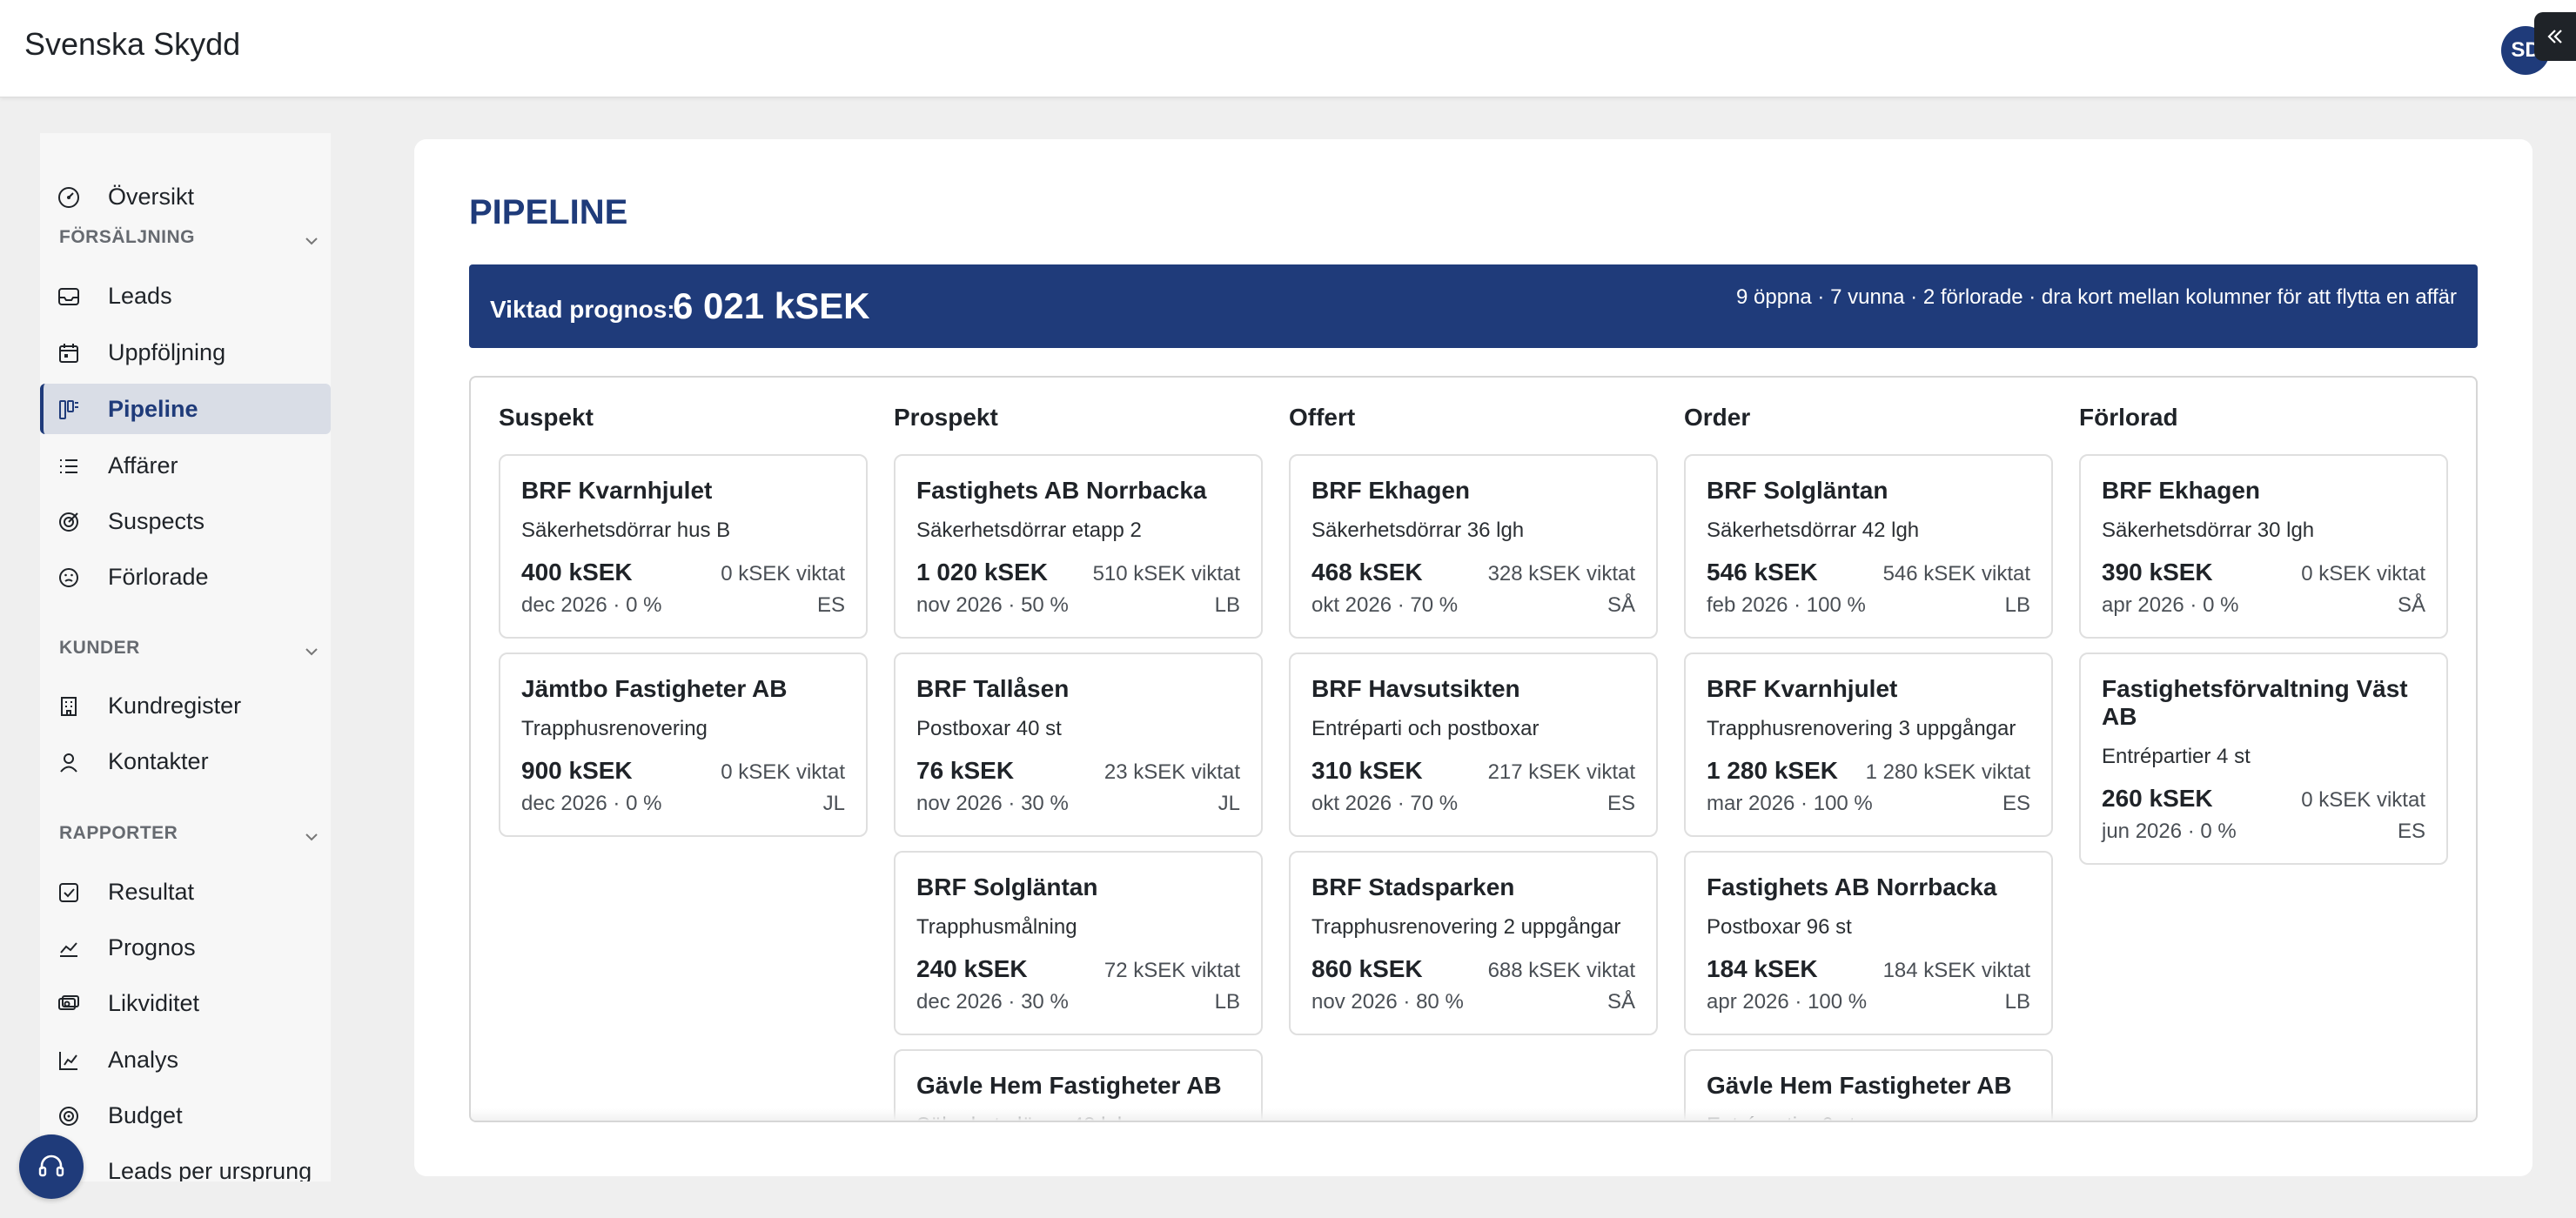 This screenshot has height=1218, width=2576. Describe the element at coordinates (167, 352) in the screenshot. I see `sidebar-item-label: Uppföljning` at that location.